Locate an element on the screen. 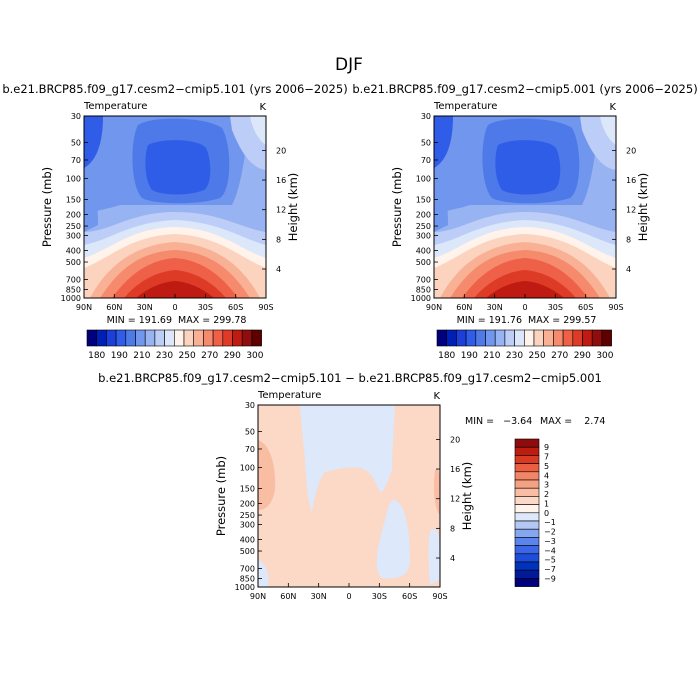  pressure-tick-label: 70 is located at coordinates (426, 160).